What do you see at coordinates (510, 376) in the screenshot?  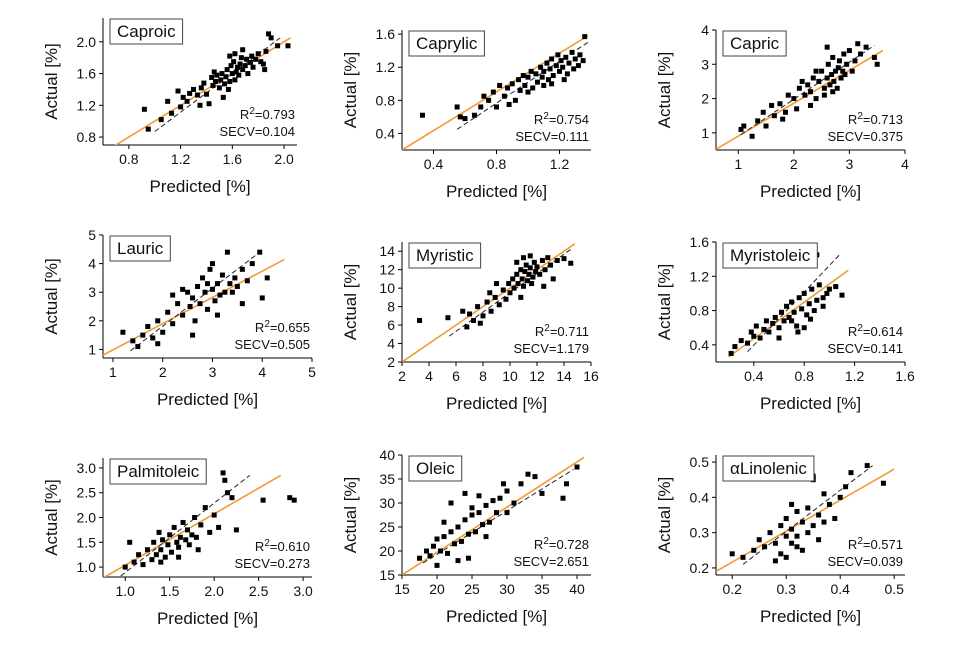 I see `x-tick-label: 10` at bounding box center [510, 376].